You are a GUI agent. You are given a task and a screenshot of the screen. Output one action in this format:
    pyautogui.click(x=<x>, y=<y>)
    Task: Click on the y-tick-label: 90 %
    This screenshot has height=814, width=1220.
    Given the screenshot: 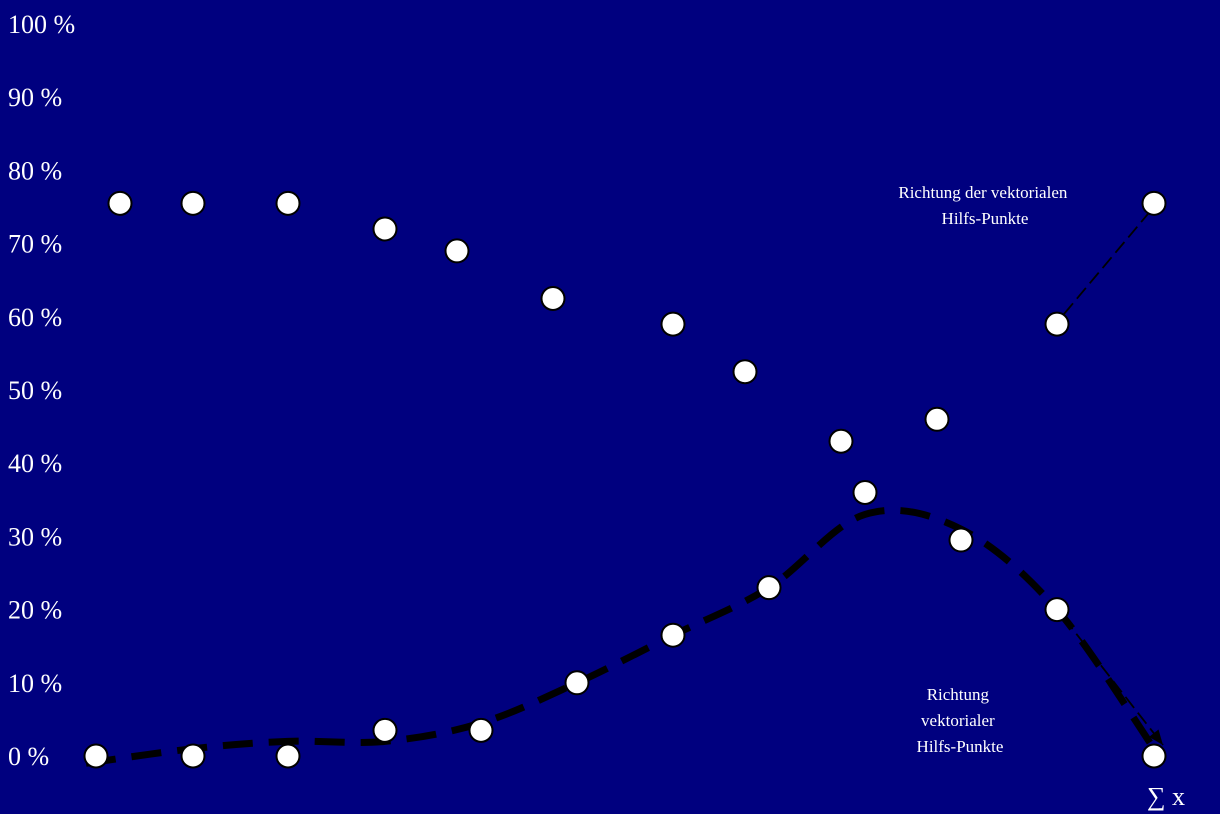 What is the action you would take?
    pyautogui.click(x=35, y=97)
    